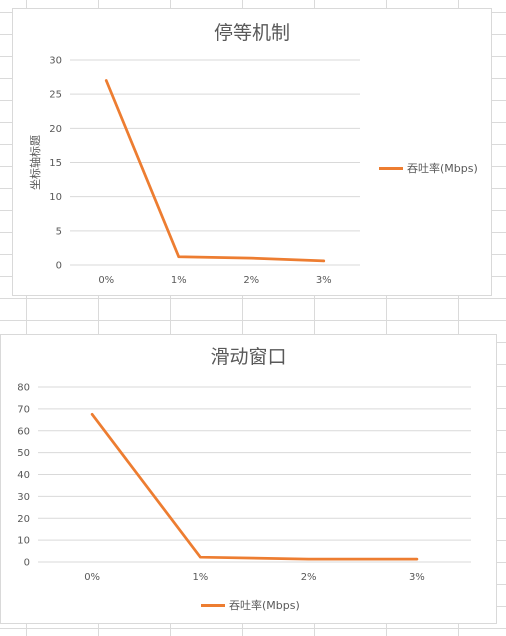  I want to click on y-tick-label: 15, so click(55, 163).